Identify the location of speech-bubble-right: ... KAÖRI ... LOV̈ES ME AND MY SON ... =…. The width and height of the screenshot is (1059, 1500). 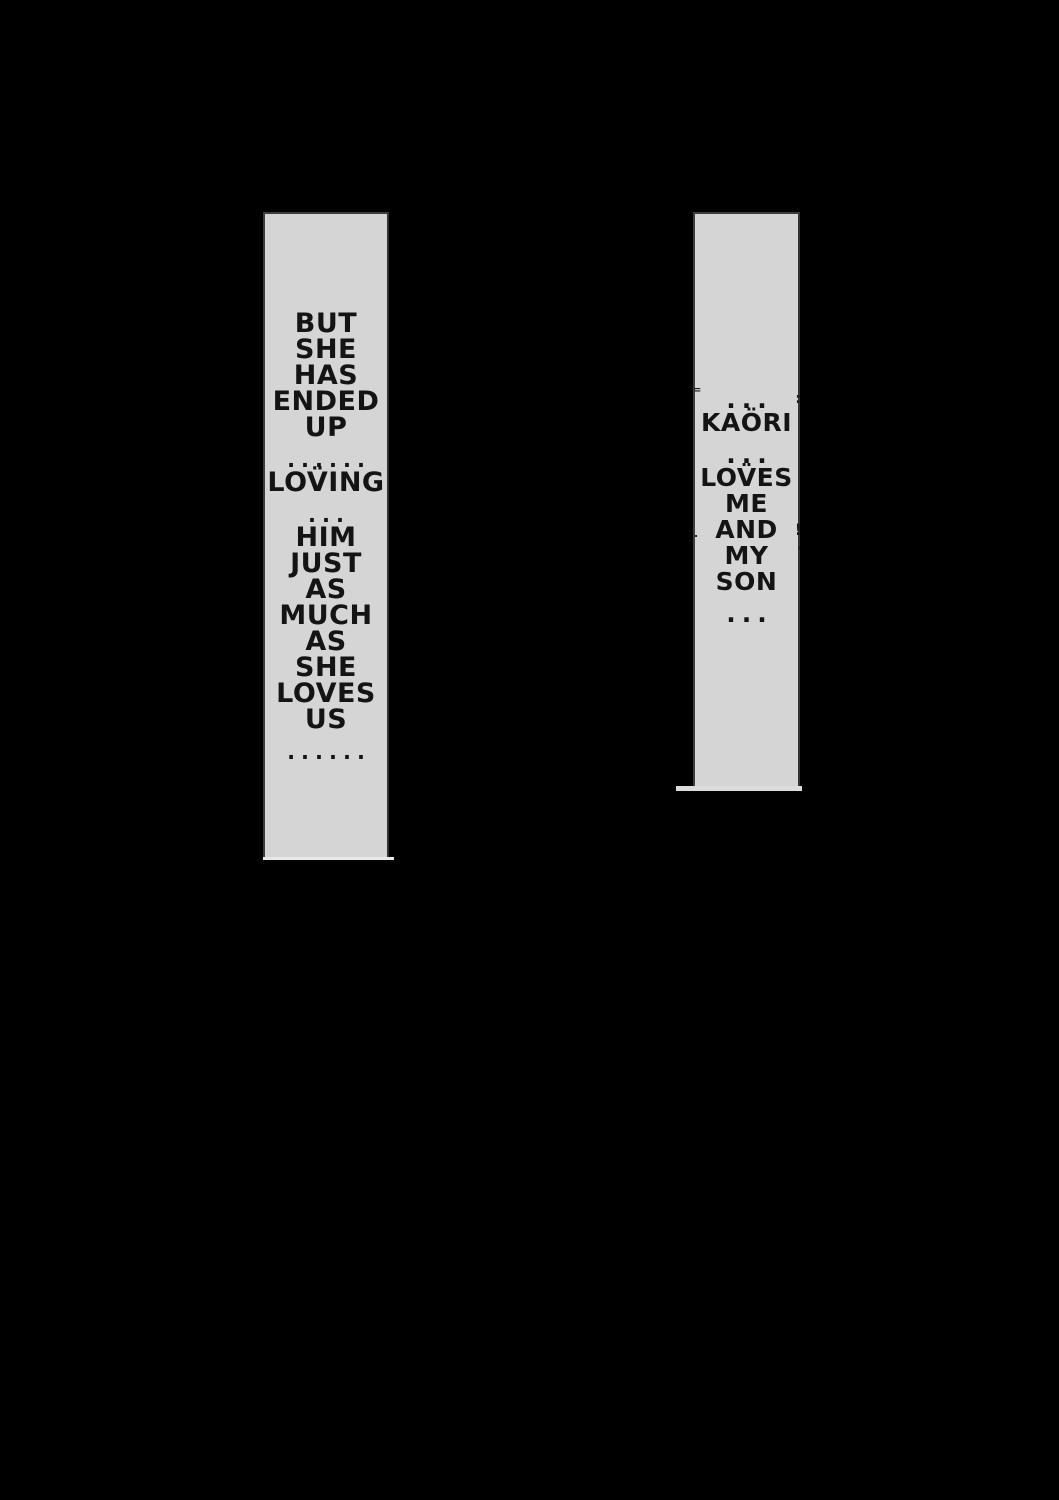
(747, 501).